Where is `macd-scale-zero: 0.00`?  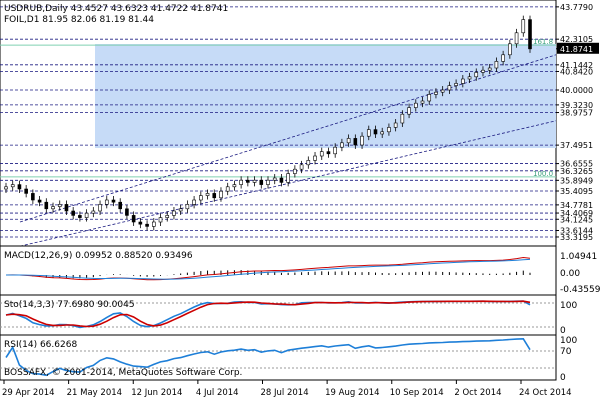
macd-scale-zero: 0.00 is located at coordinates (570, 274).